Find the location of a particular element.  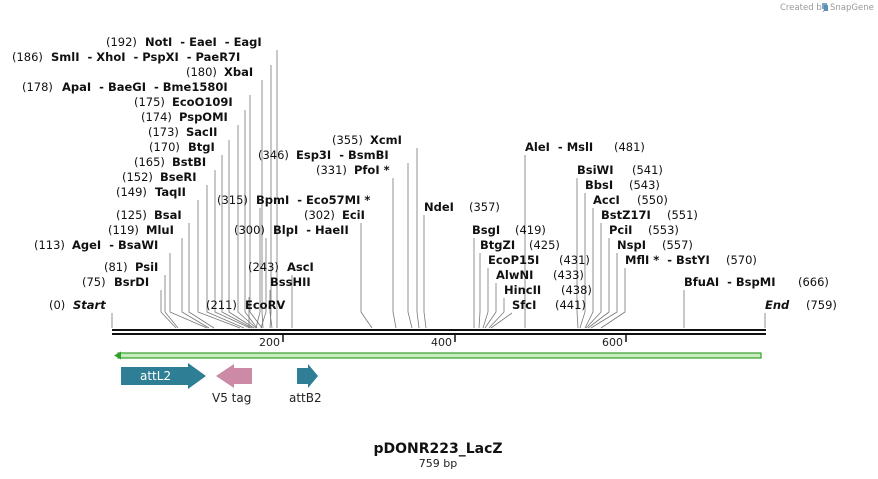

site-position-xcmI: (355) is located at coordinates (347, 140).